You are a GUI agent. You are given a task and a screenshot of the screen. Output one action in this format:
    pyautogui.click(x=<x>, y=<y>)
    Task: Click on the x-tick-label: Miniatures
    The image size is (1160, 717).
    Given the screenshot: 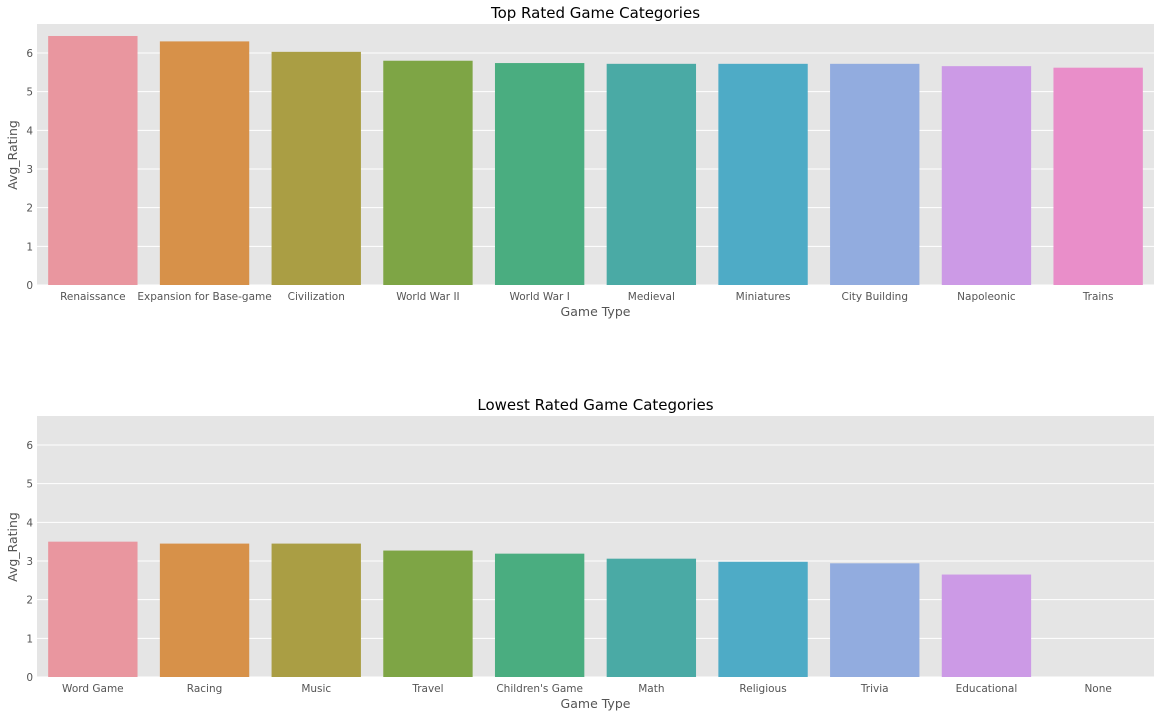 What is the action you would take?
    pyautogui.click(x=763, y=297)
    